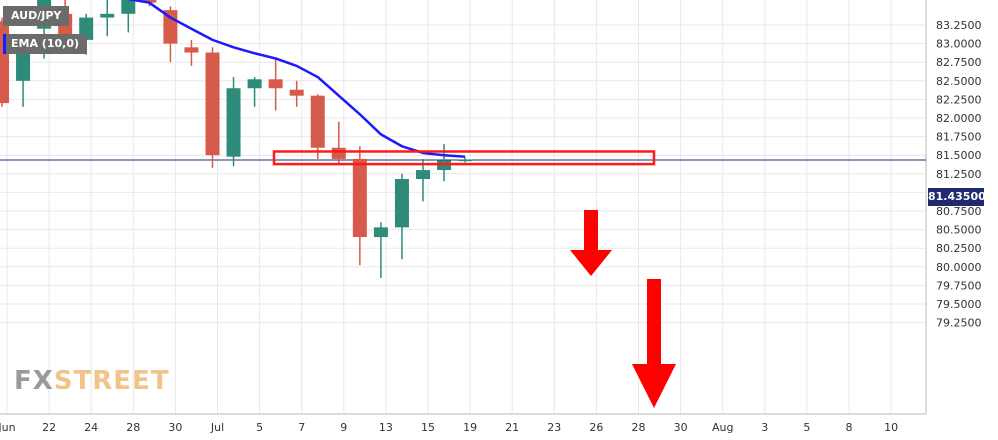  What do you see at coordinates (512, 427) in the screenshot?
I see `x-tick-label: 21` at bounding box center [512, 427].